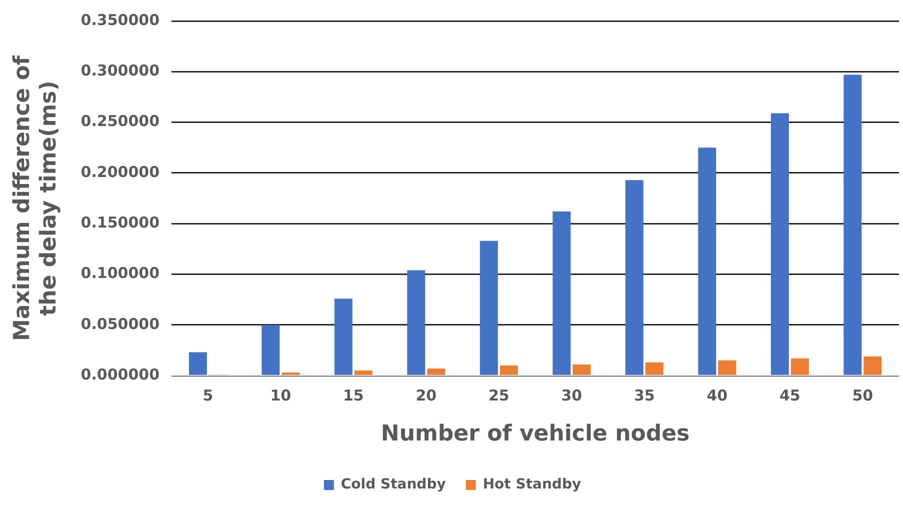 This screenshot has height=506, width=903. I want to click on x-tick-label: 30, so click(571, 395).